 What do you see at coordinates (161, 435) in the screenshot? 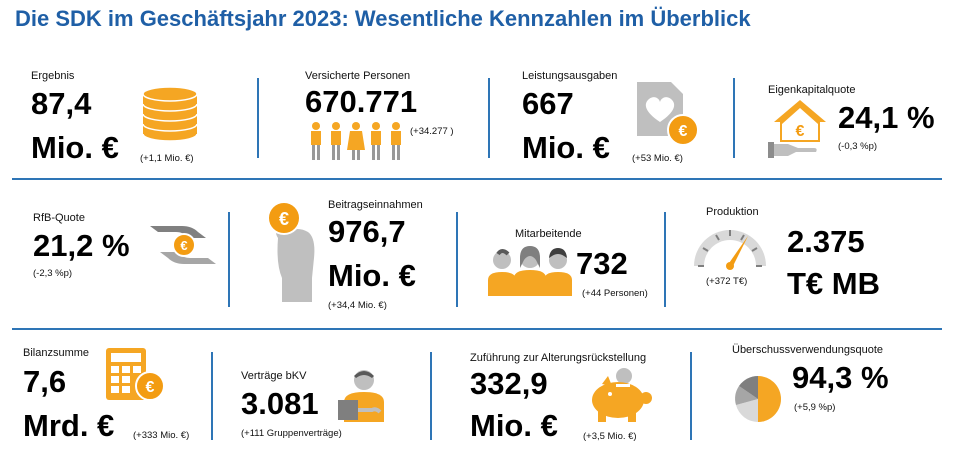
I see `kpi-change: (+333 Mio. €)` at bounding box center [161, 435].